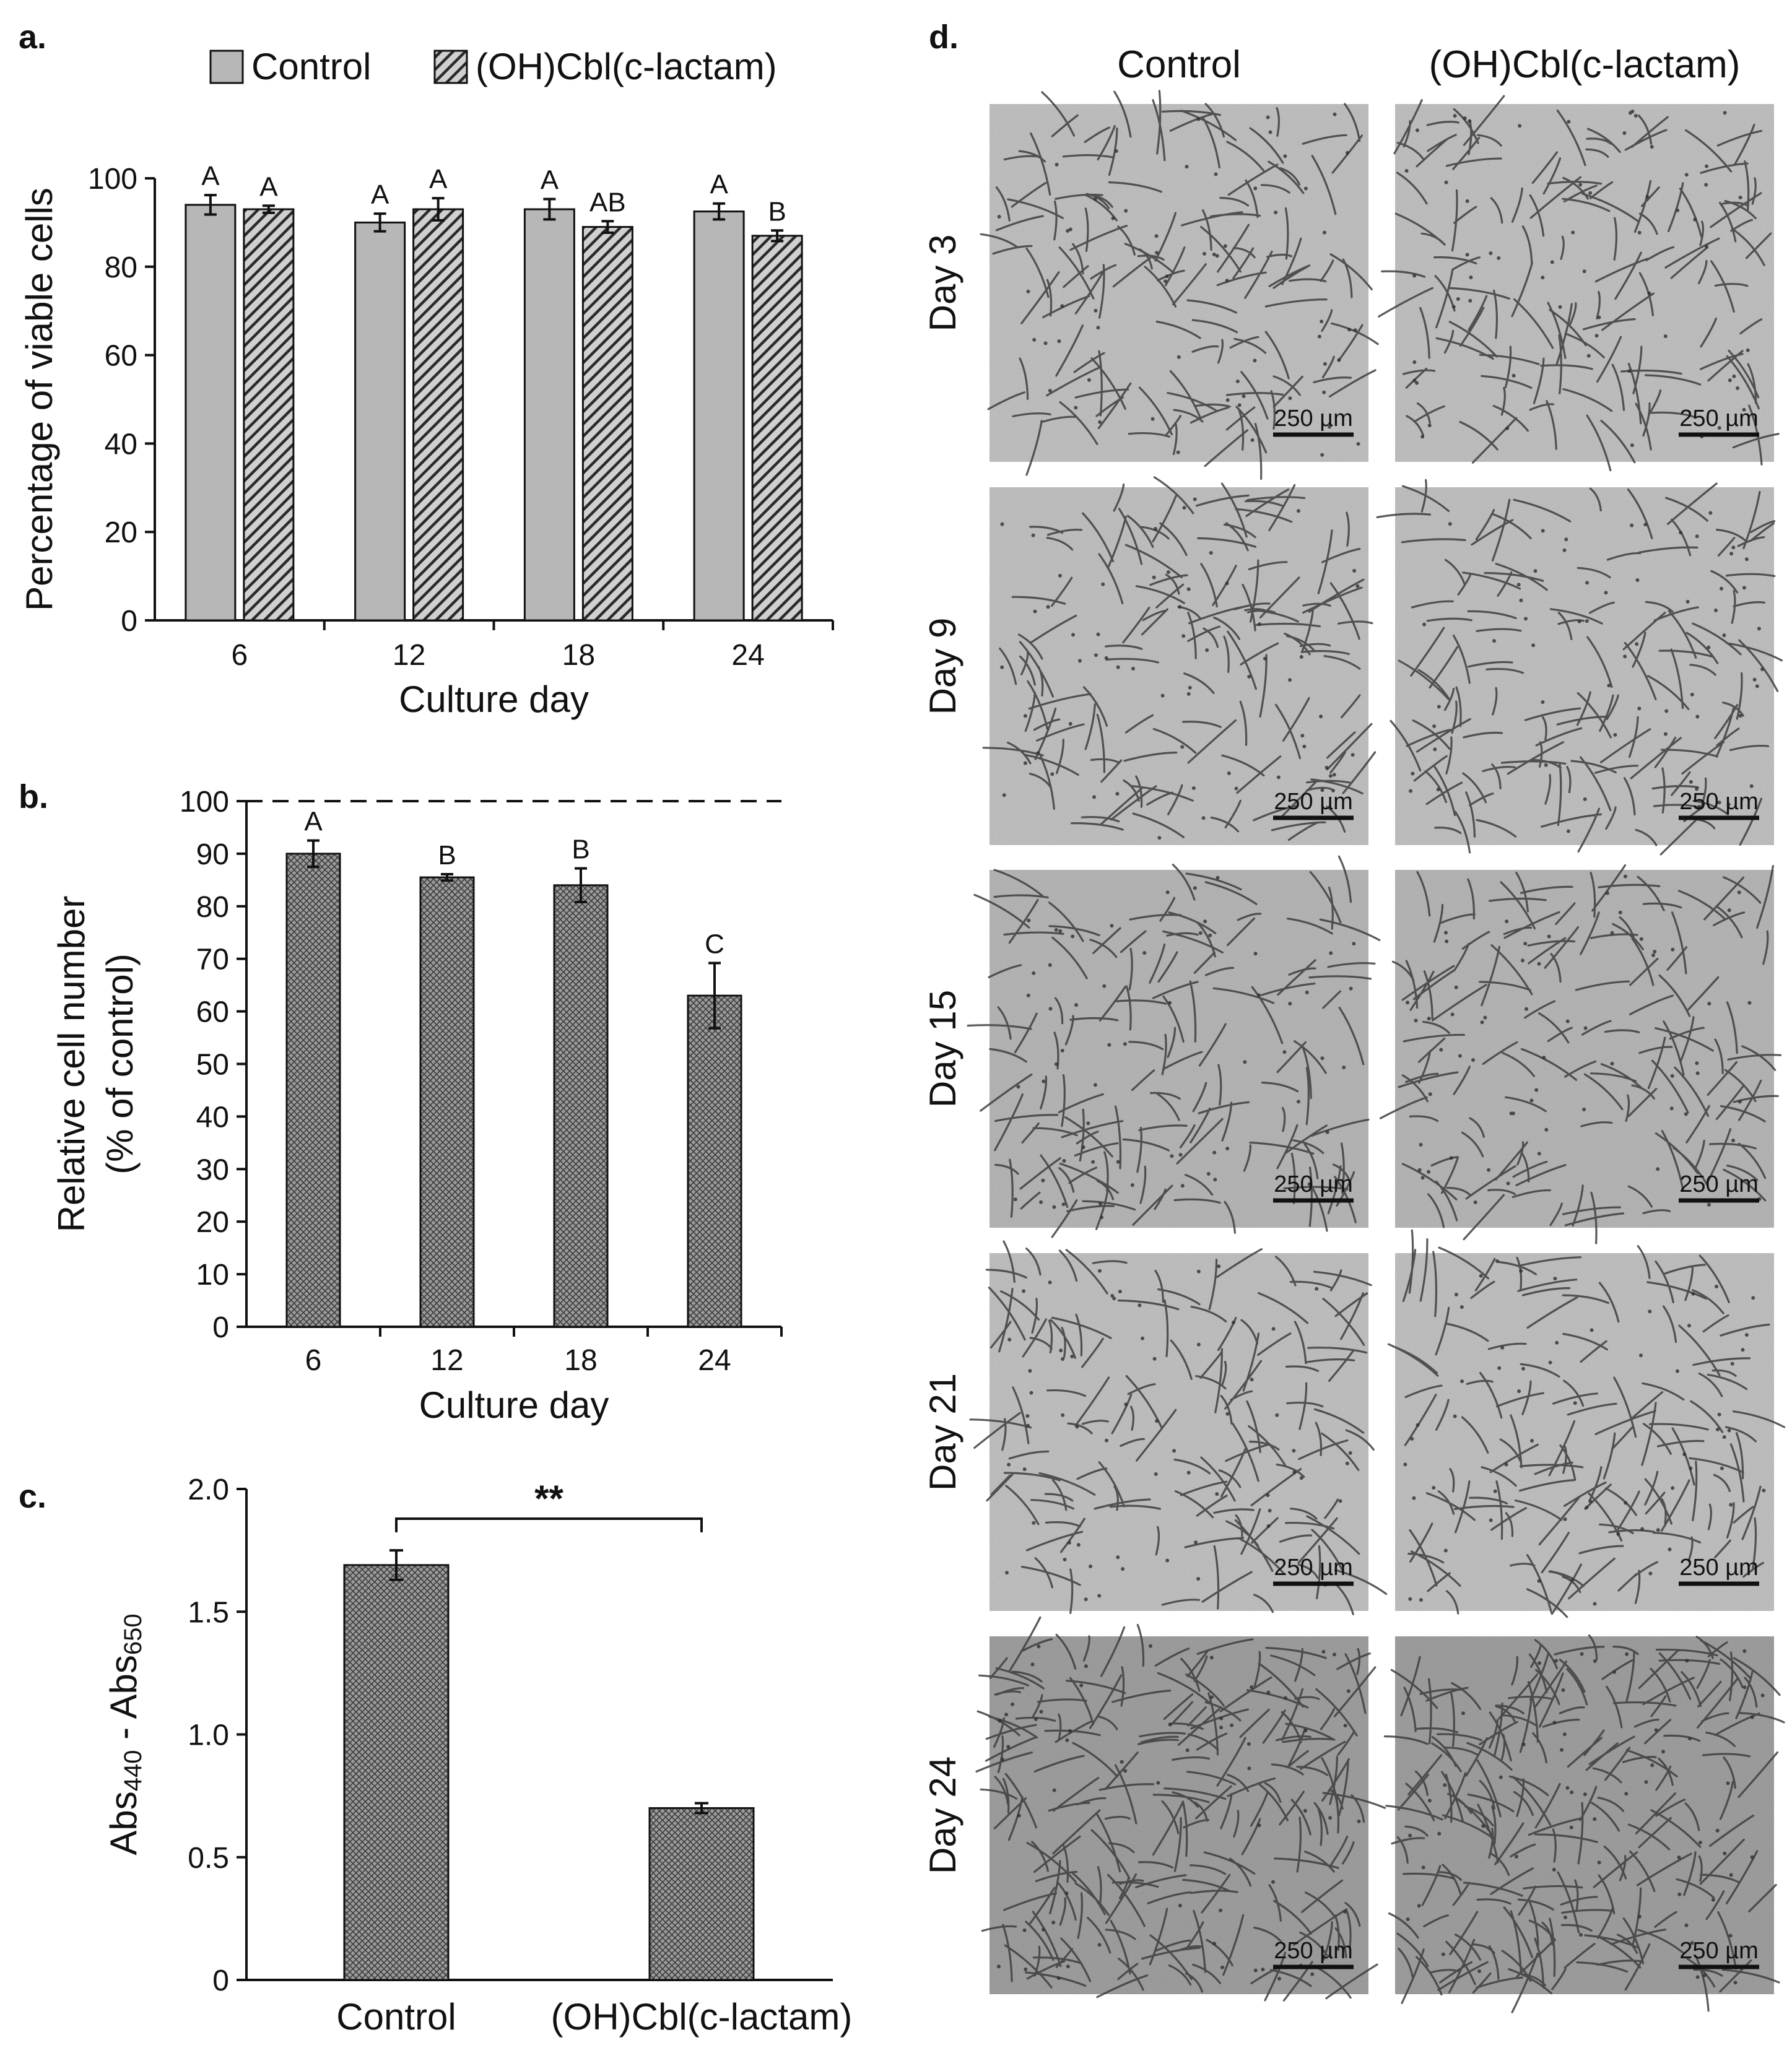 The height and width of the screenshot is (2066, 1792). I want to click on legend: Control (OH)Cbl(c-lactam), so click(493, 67).